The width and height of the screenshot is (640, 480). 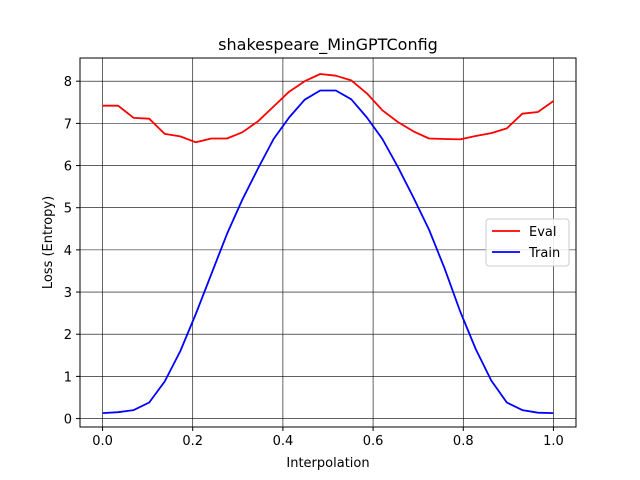 I want to click on x-axis: 0.0 0.2 0.4 0.6 0.8 1.0, so click(x=328, y=438).